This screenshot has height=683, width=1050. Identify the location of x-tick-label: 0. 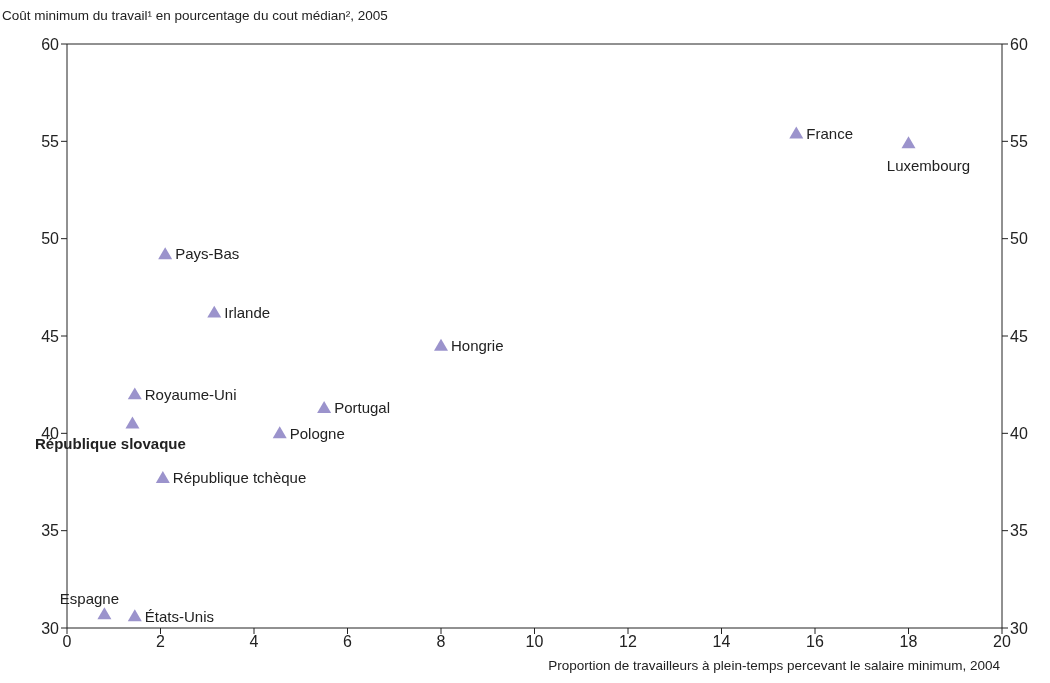
(67, 642).